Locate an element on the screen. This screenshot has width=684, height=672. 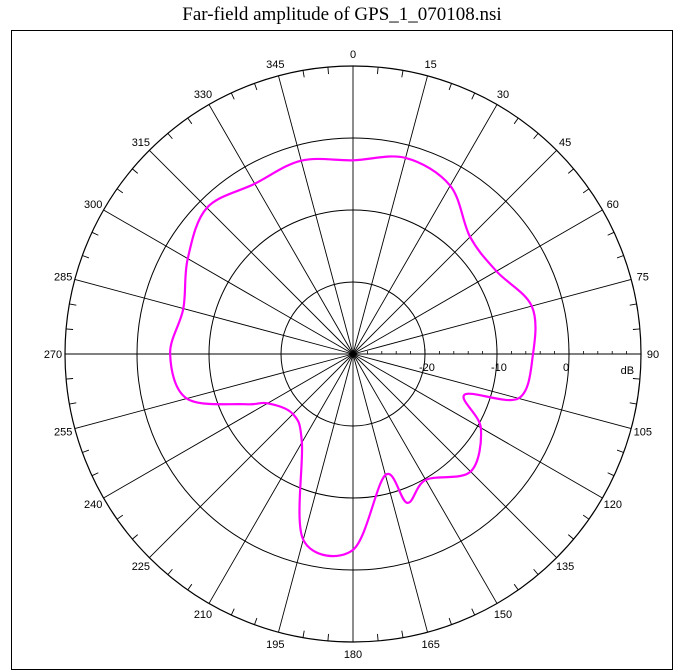
angle-label: 210 is located at coordinates (203, 615).